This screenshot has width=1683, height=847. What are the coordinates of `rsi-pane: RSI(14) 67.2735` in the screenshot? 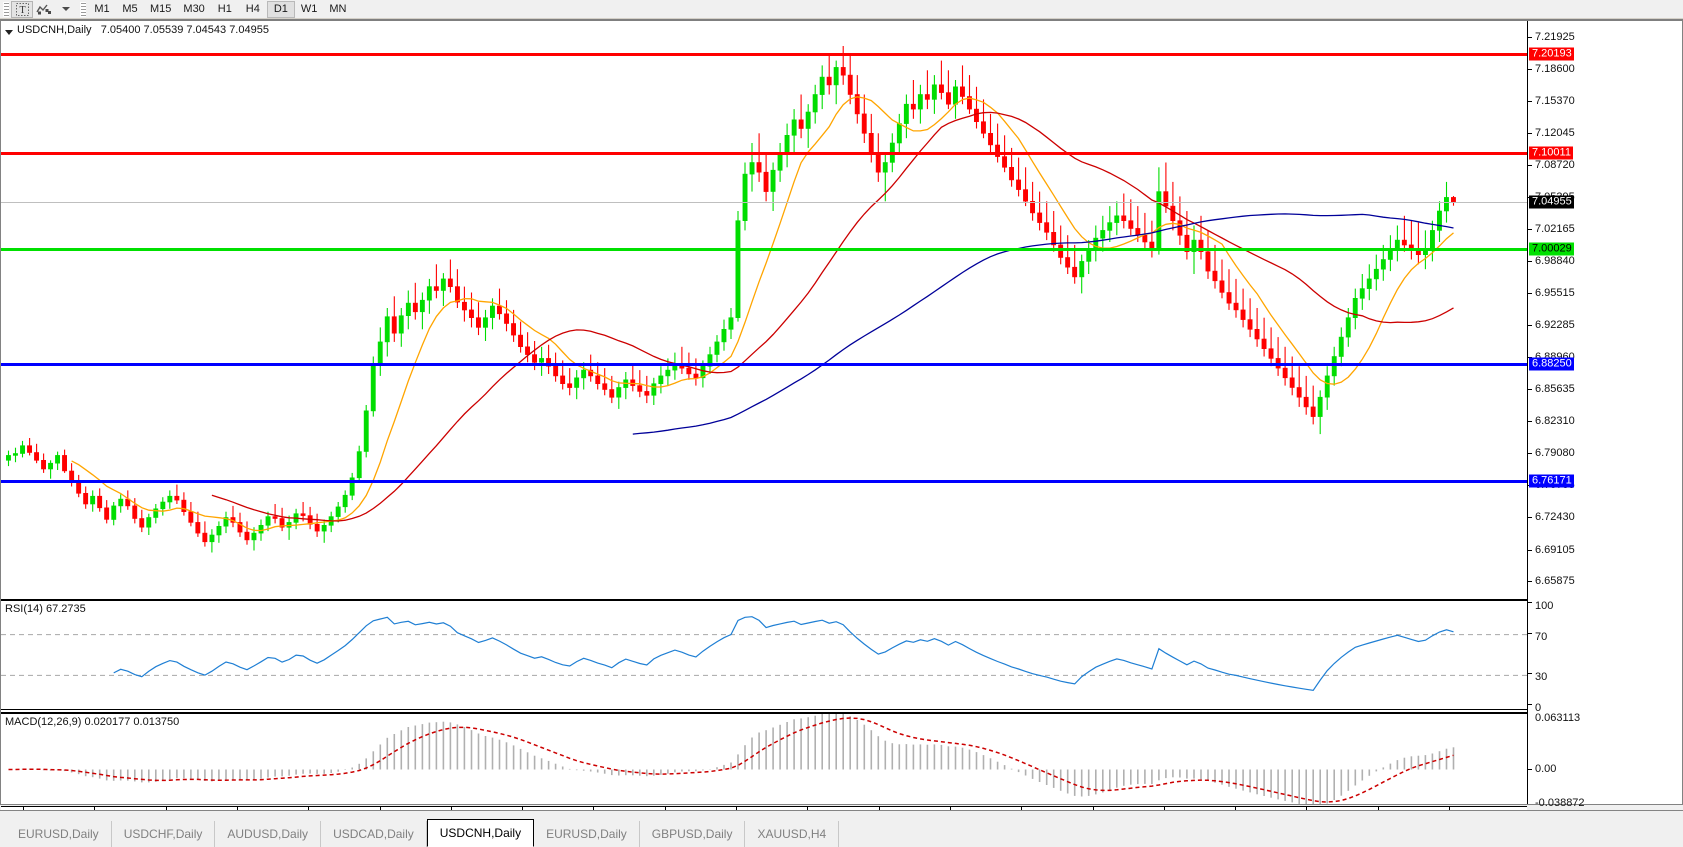 It's located at (764, 654).